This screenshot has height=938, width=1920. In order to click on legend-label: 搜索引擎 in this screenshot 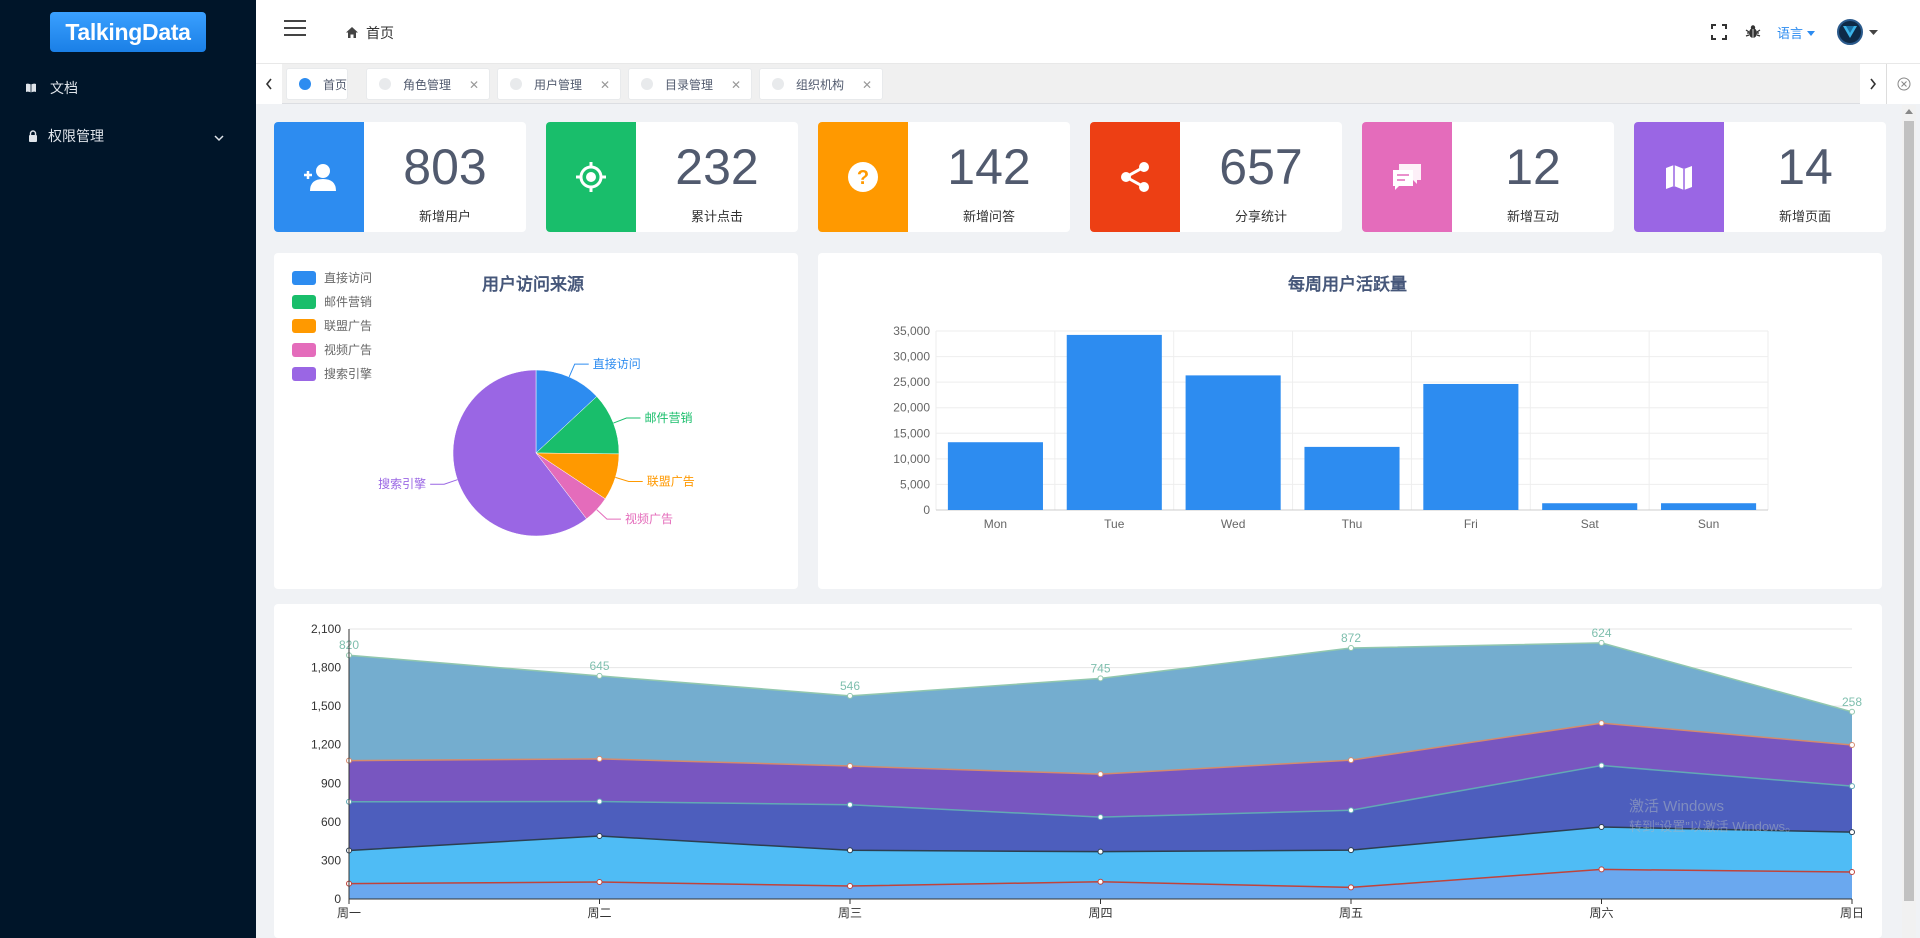, I will do `click(348, 373)`.